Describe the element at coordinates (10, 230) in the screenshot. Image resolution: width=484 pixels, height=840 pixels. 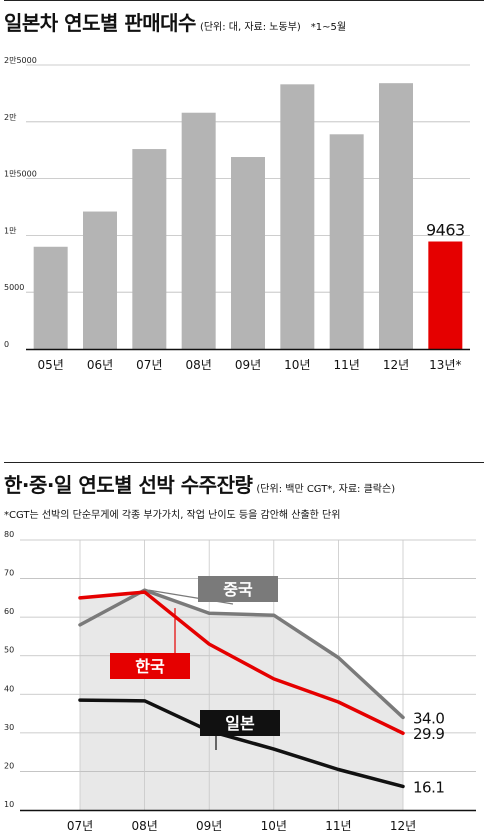
I see `y-tick-label: 1만` at that location.